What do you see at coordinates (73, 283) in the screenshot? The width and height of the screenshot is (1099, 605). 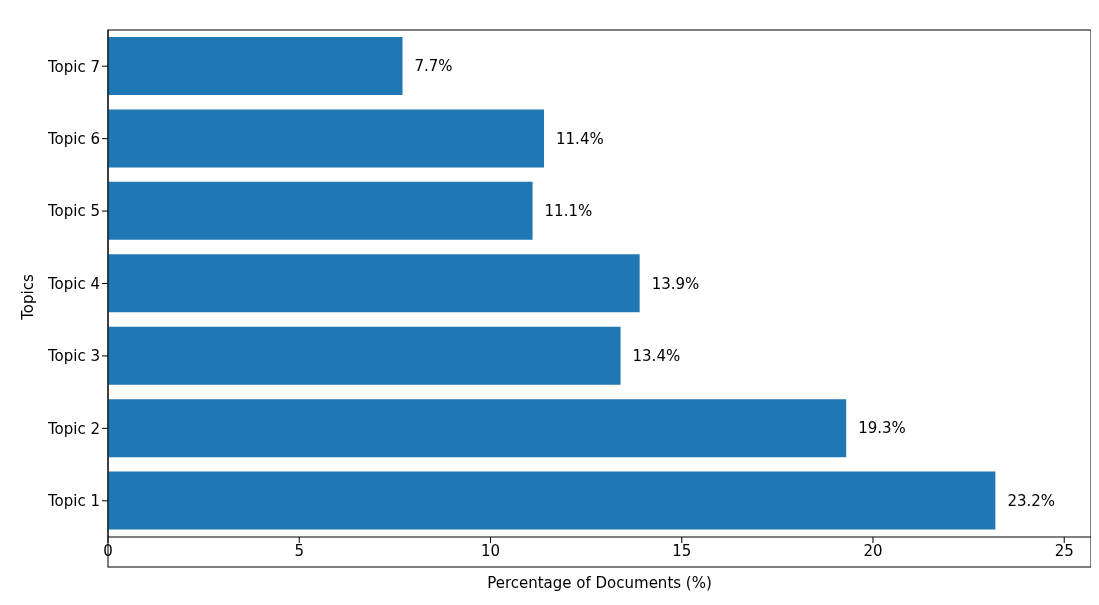 I see `y-tick-label: Topic 4` at bounding box center [73, 283].